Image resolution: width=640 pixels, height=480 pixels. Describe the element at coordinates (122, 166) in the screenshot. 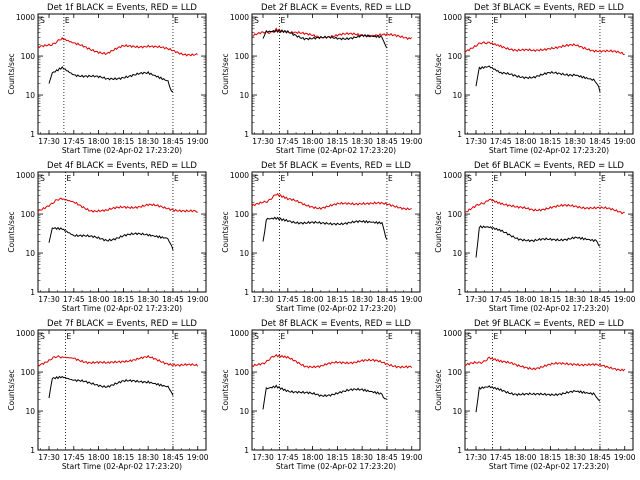

I see `panel-title: Det 4f BLACK = Events, RED = LLD` at that location.